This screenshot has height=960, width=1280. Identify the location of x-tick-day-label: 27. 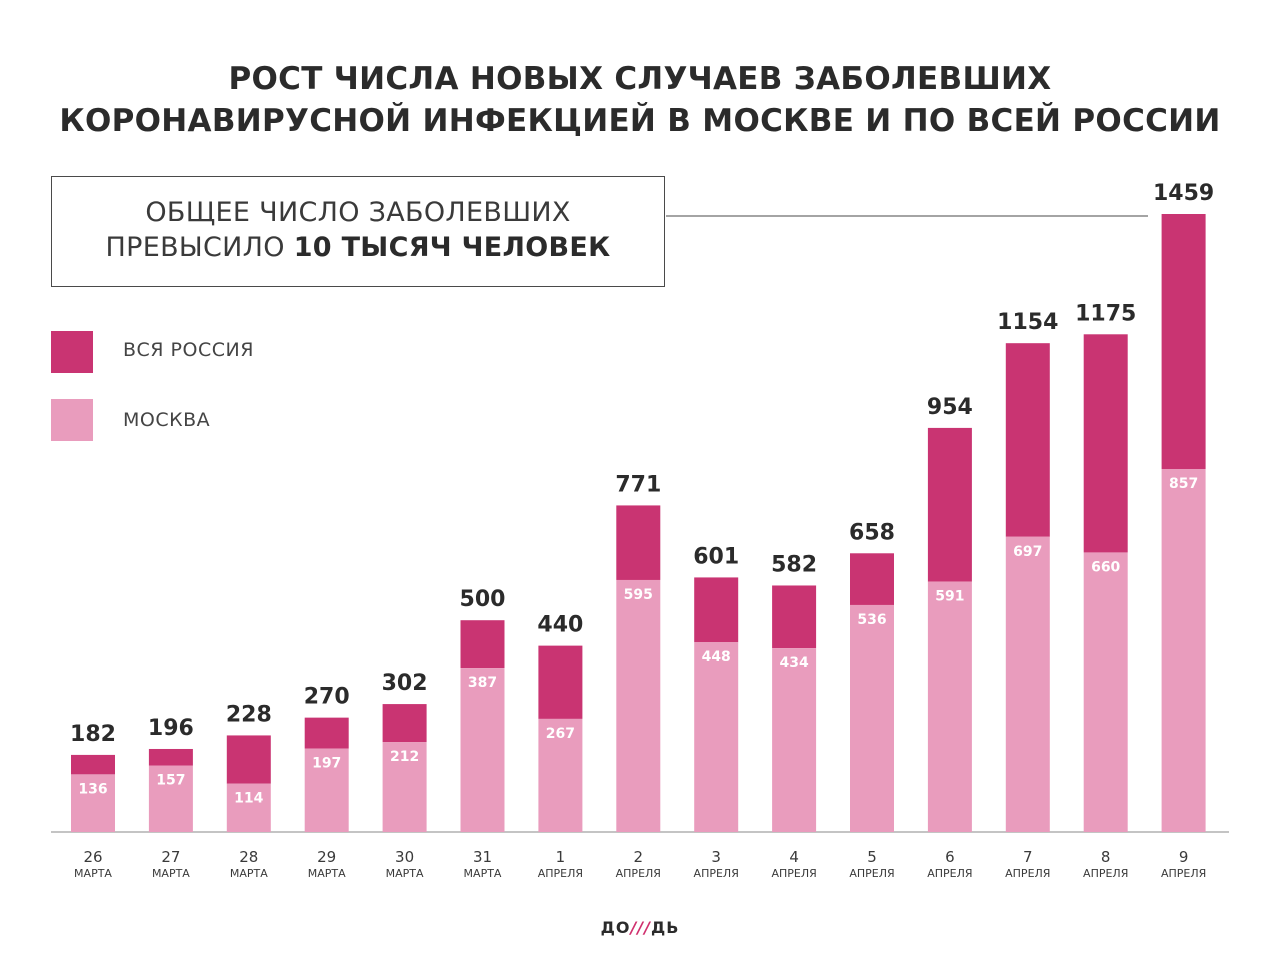
(170, 857).